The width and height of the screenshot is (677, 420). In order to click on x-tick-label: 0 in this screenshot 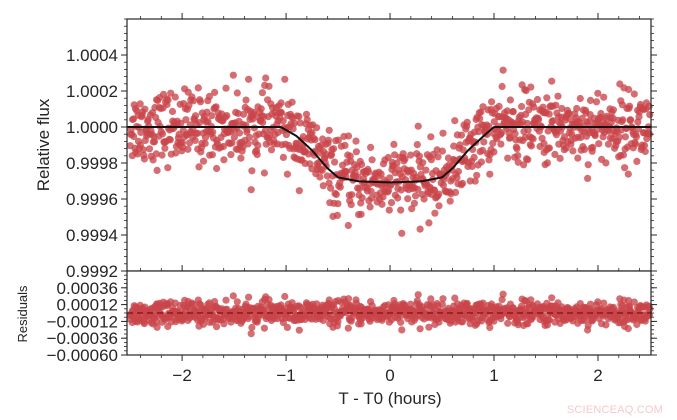, I will do `click(389, 375)`.